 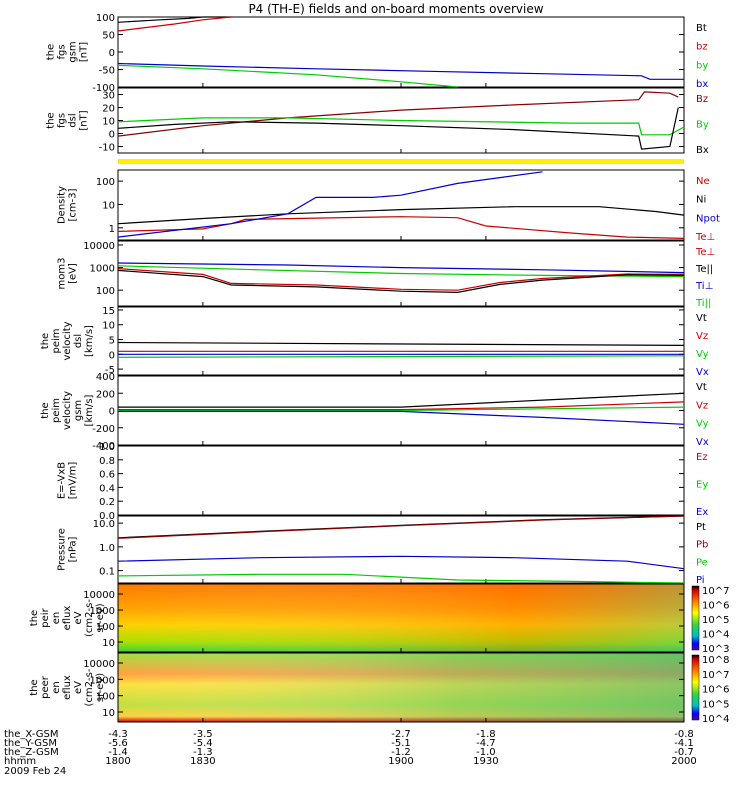 I want to click on panel-3: 100 10 1 Density[cm-3] Ne Ni Npot Te⊥, so click(x=388, y=206).